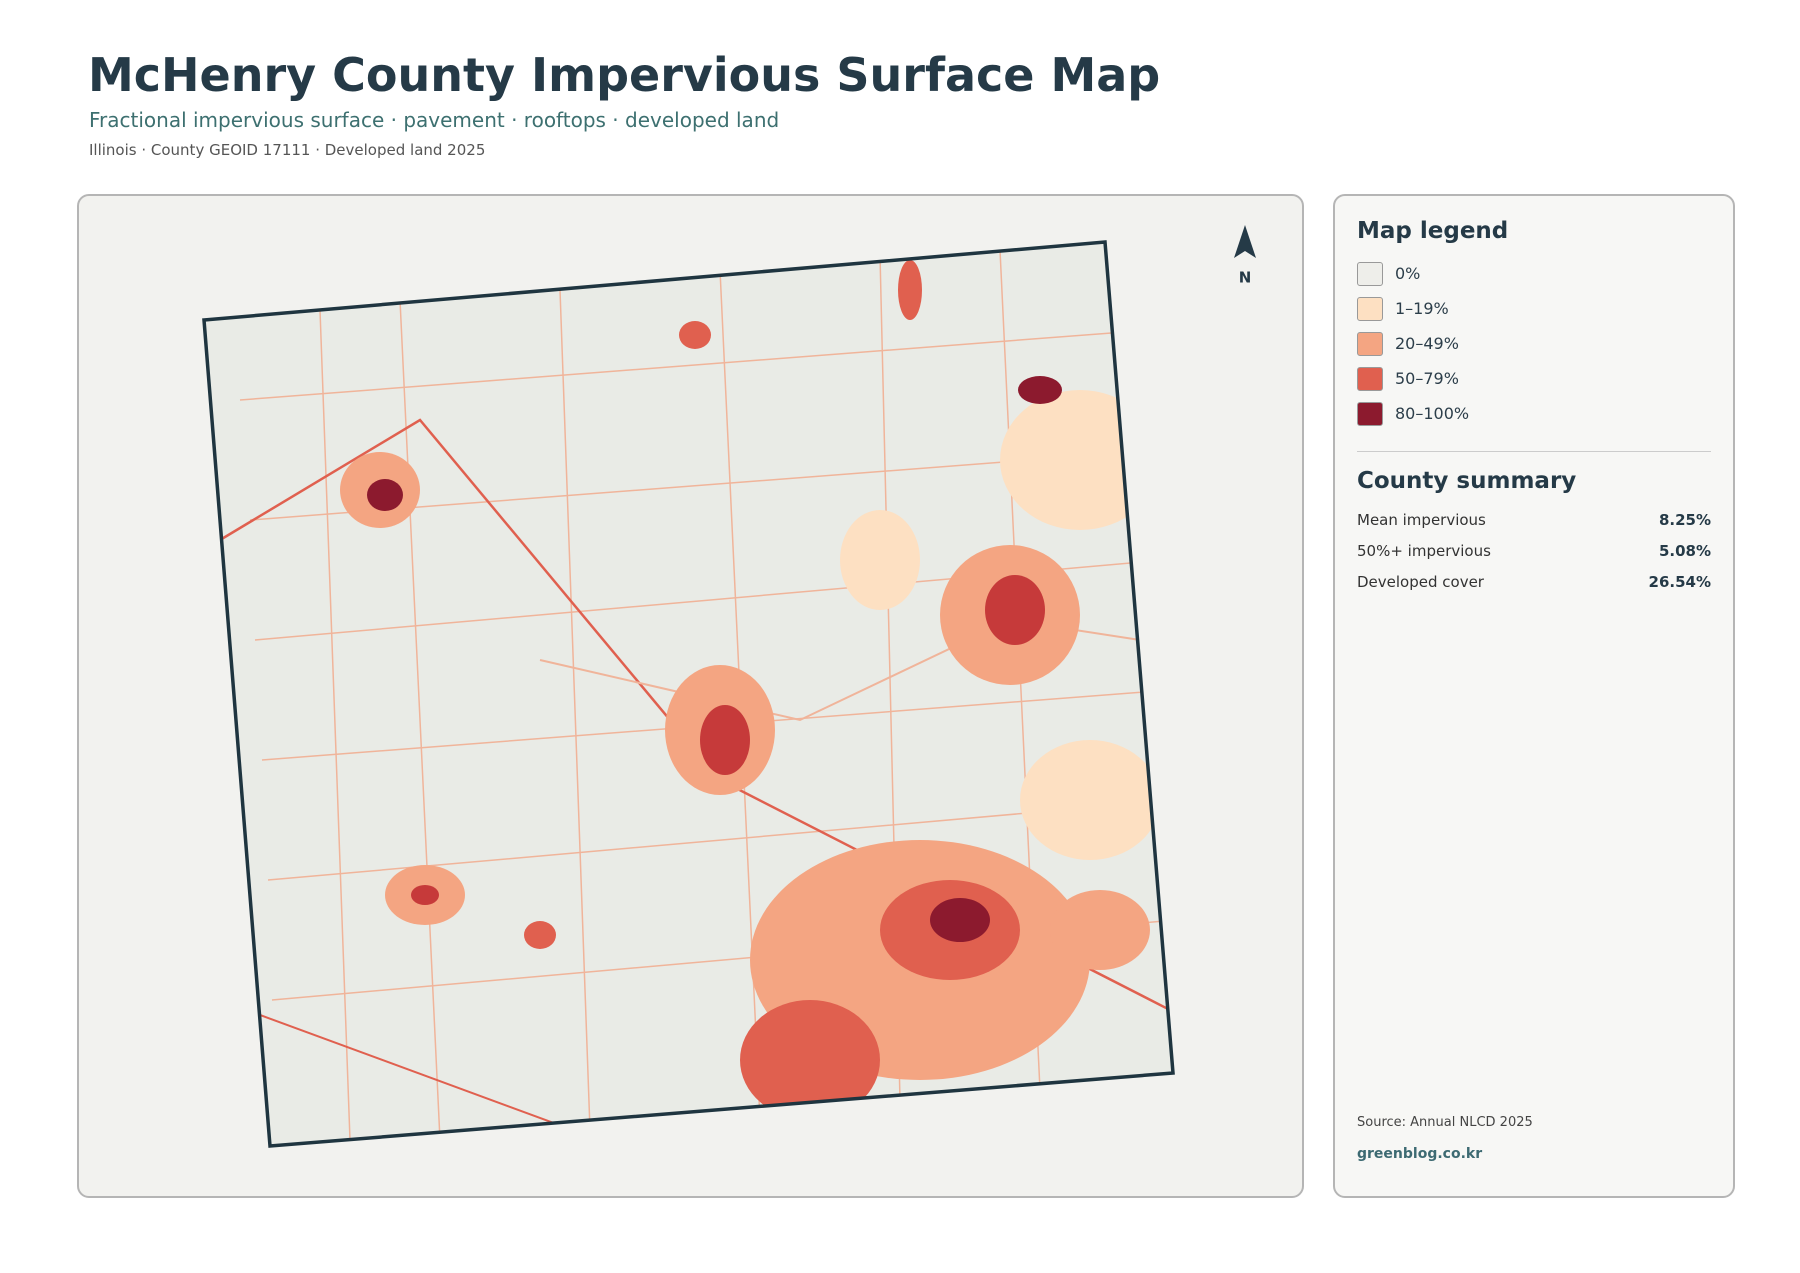 Image resolution: width=1800 pixels, height=1273 pixels. What do you see at coordinates (1467, 481) in the screenshot?
I see `summary-title: County summary` at bounding box center [1467, 481].